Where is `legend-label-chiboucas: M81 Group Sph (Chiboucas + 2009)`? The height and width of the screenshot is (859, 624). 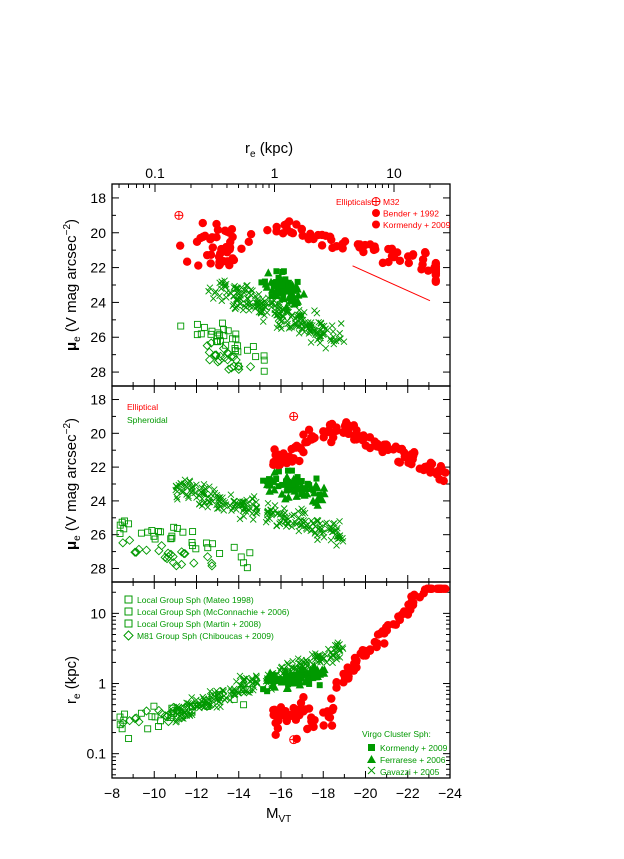
legend-label-chiboucas: M81 Group Sph (Chiboucas + 2009) is located at coordinates (205, 636).